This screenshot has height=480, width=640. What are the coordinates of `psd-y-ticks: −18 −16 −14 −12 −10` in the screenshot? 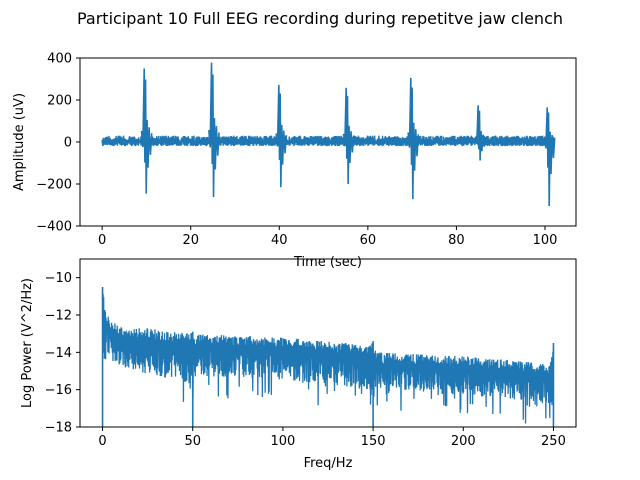 It's located at (62, 353).